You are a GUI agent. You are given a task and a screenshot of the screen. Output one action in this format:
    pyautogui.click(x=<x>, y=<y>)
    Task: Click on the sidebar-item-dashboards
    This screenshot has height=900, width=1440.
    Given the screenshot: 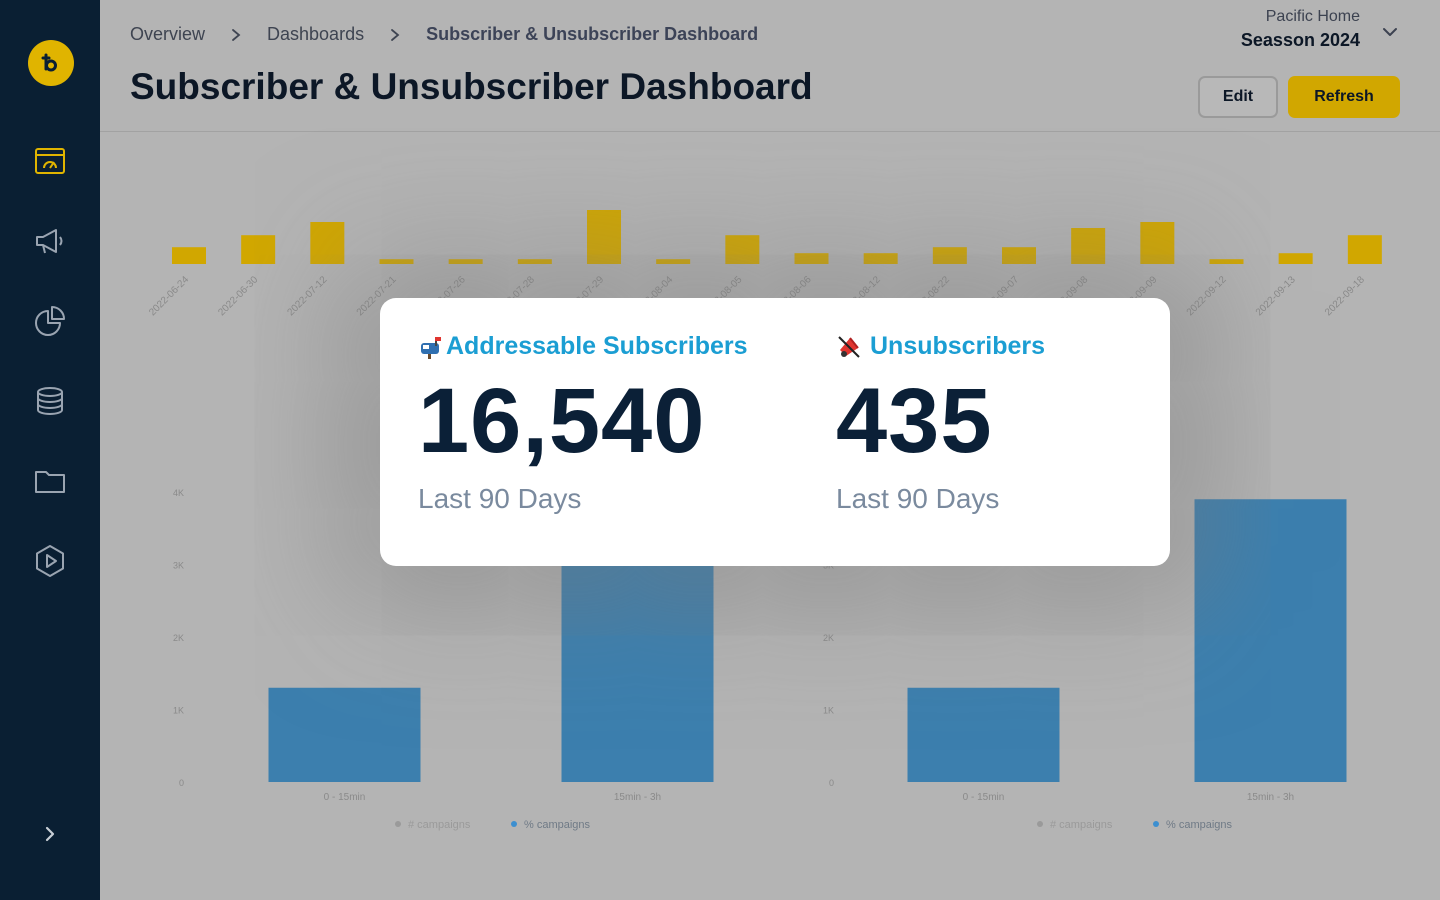 What is the action you would take?
    pyautogui.click(x=50, y=161)
    